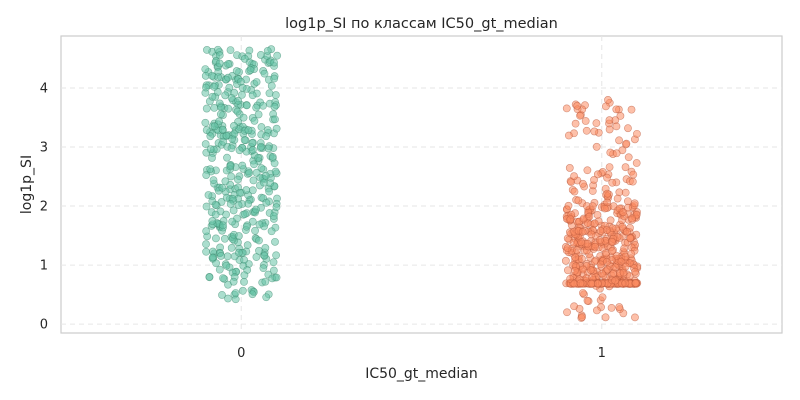 The image size is (800, 400). I want to click on y-tick-label: 1, so click(44, 266).